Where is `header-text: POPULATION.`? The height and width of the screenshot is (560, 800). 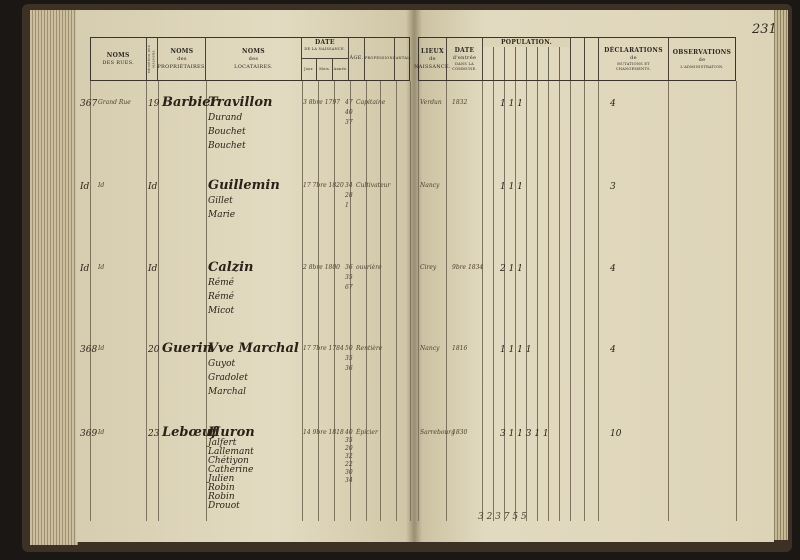
header-text: POPULATION. is located at coordinates (526, 42).